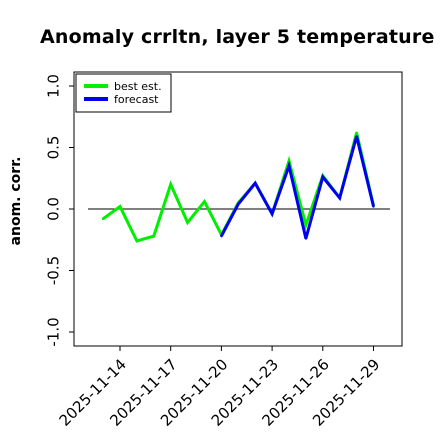  What do you see at coordinates (54, 86) in the screenshot?
I see `y-tick-label: 1.0` at bounding box center [54, 86].